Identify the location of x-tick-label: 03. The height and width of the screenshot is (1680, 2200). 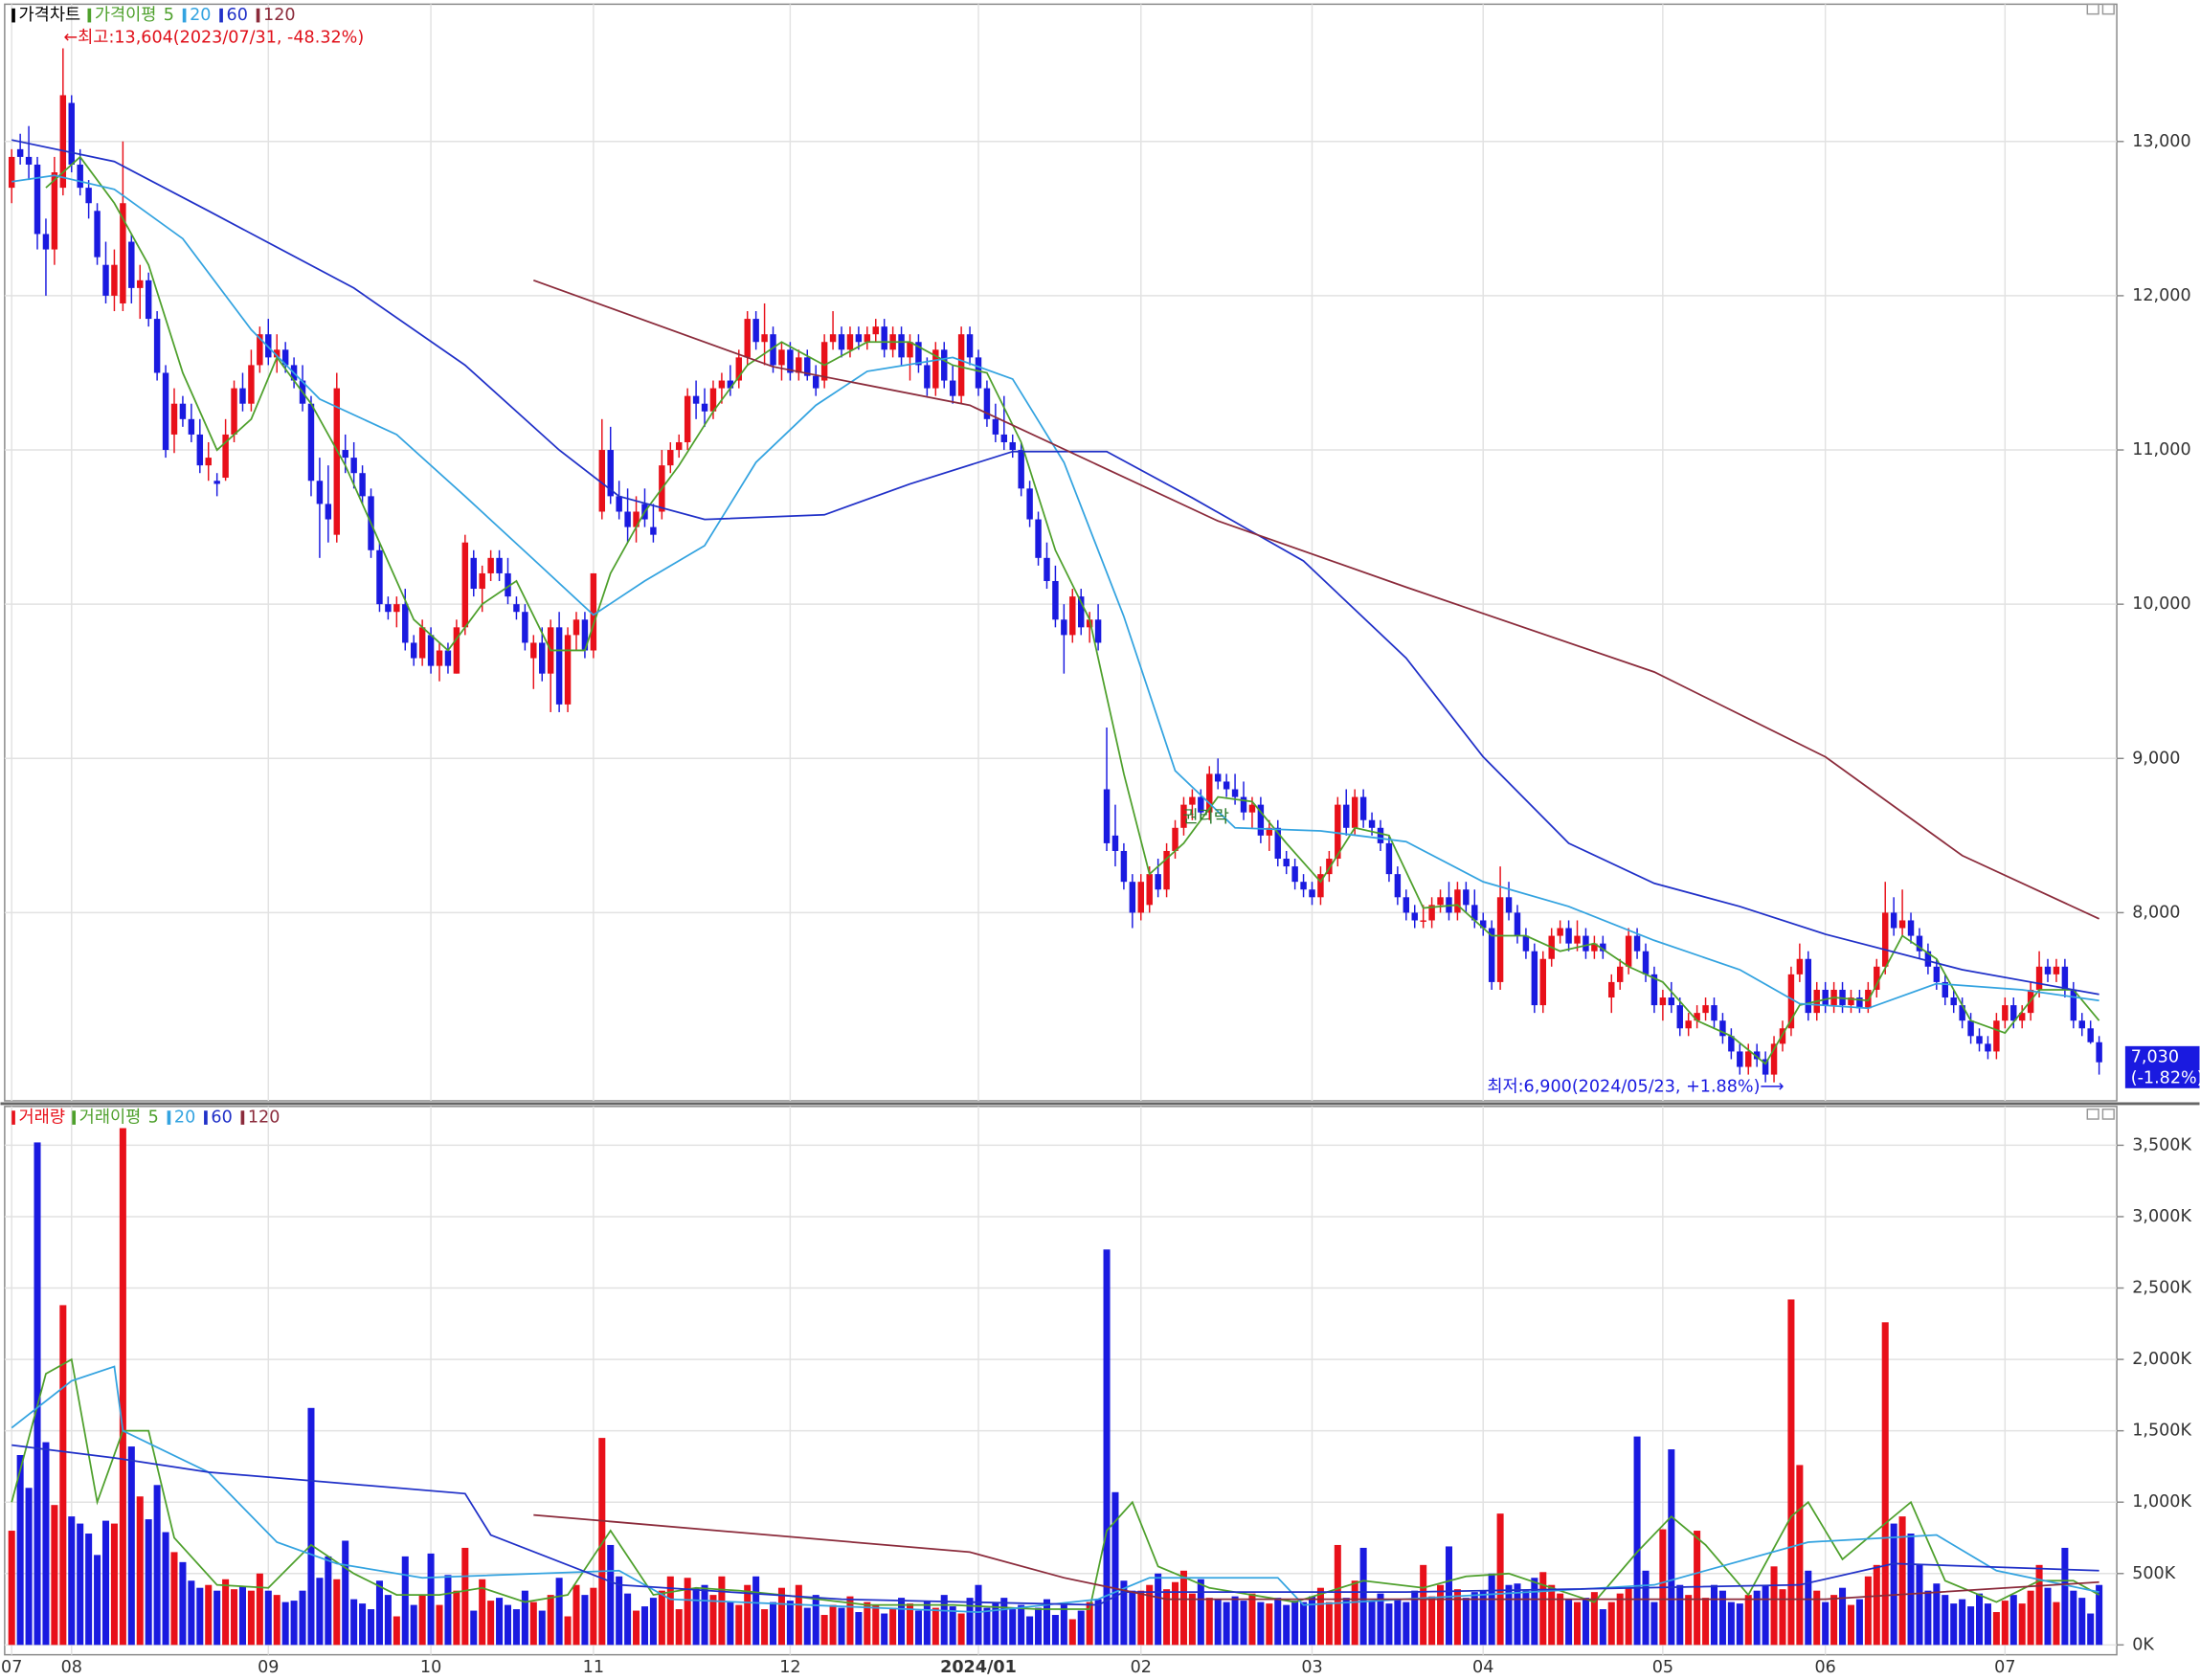
(1311, 1668).